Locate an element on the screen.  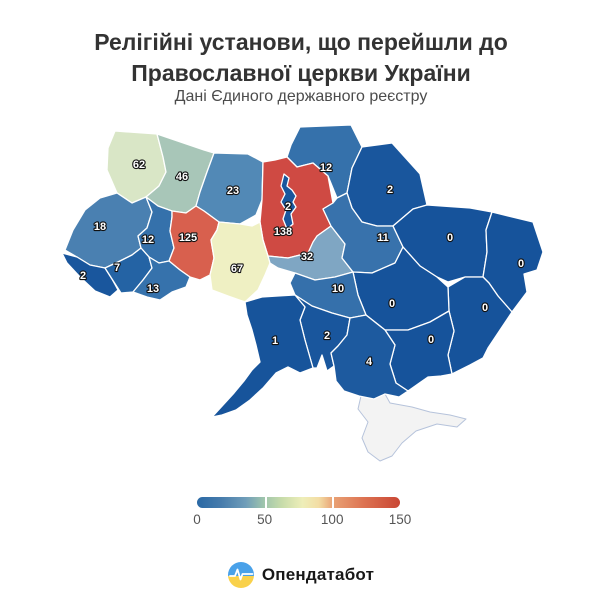
region-value-chernihiv: 12 is located at coordinates (326, 168).